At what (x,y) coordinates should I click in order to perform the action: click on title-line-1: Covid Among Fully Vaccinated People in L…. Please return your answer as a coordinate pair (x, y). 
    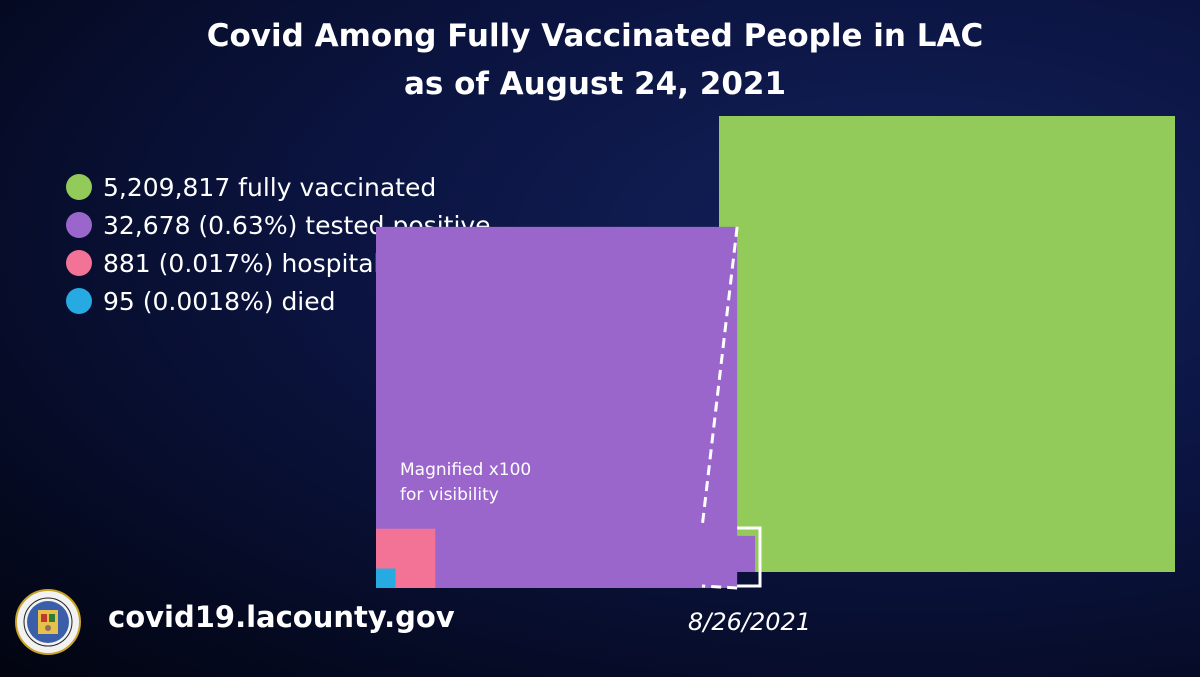
    Looking at the image, I should click on (595, 36).